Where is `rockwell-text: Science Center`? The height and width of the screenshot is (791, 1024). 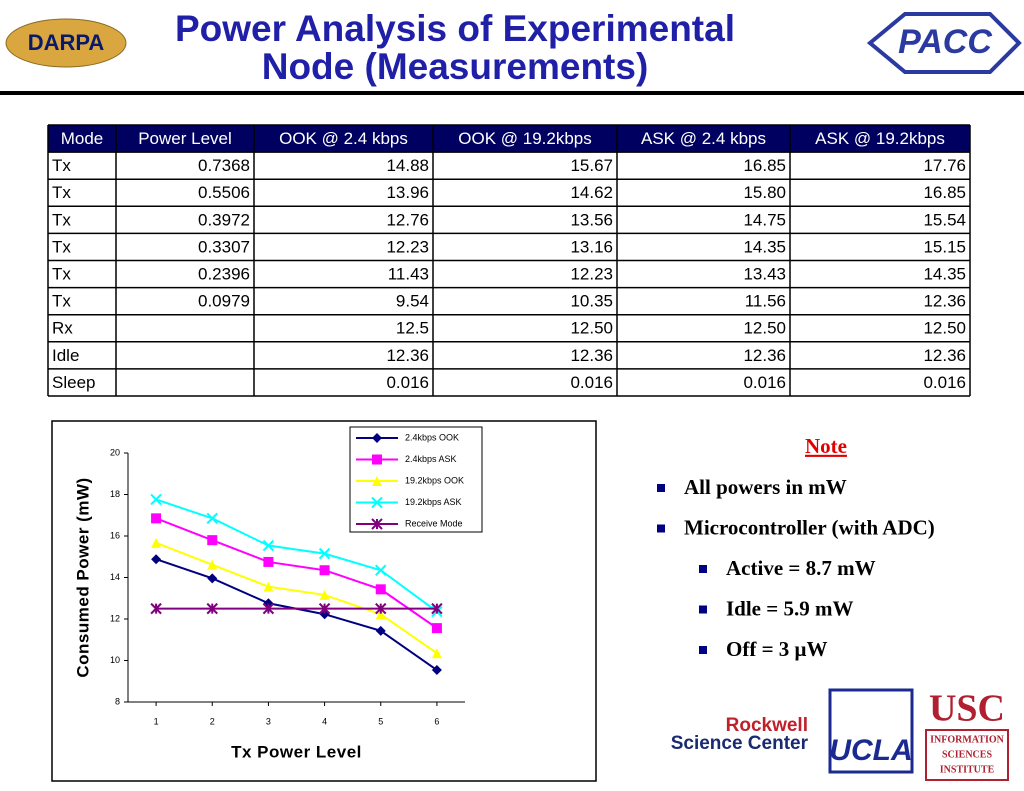 rockwell-text: Science Center is located at coordinates (740, 743).